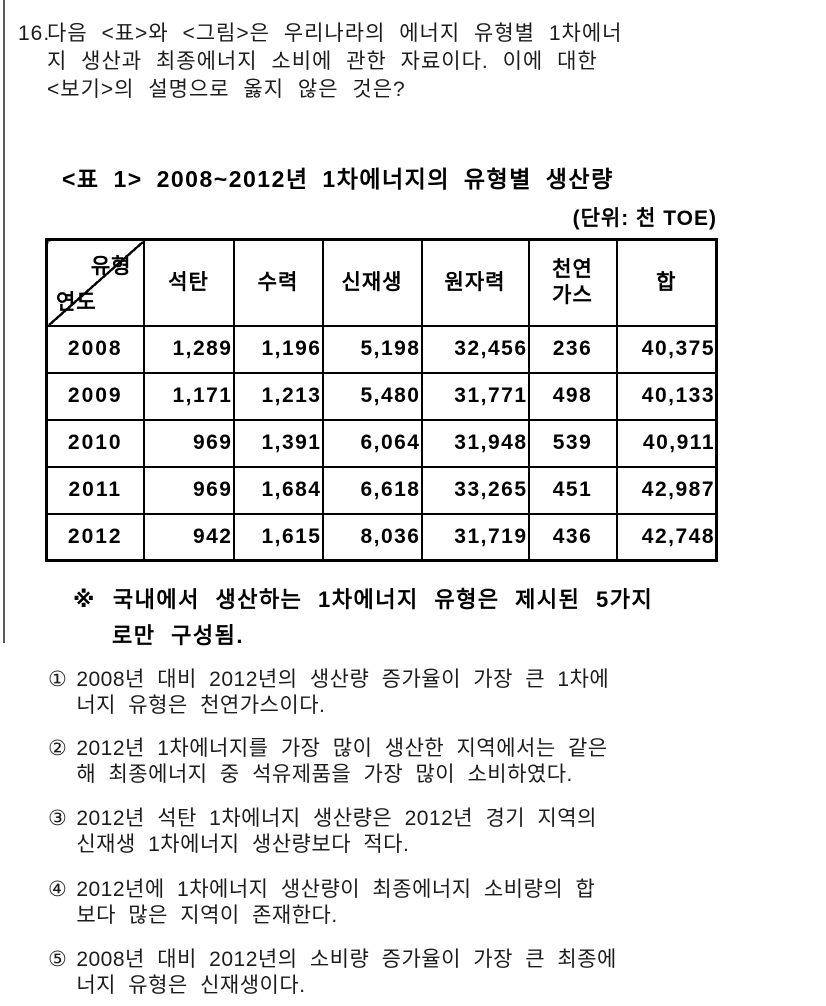 This screenshot has height=1006, width=826. Describe the element at coordinates (475, 349) in the screenshot. I see `value-cell: 32,456` at that location.